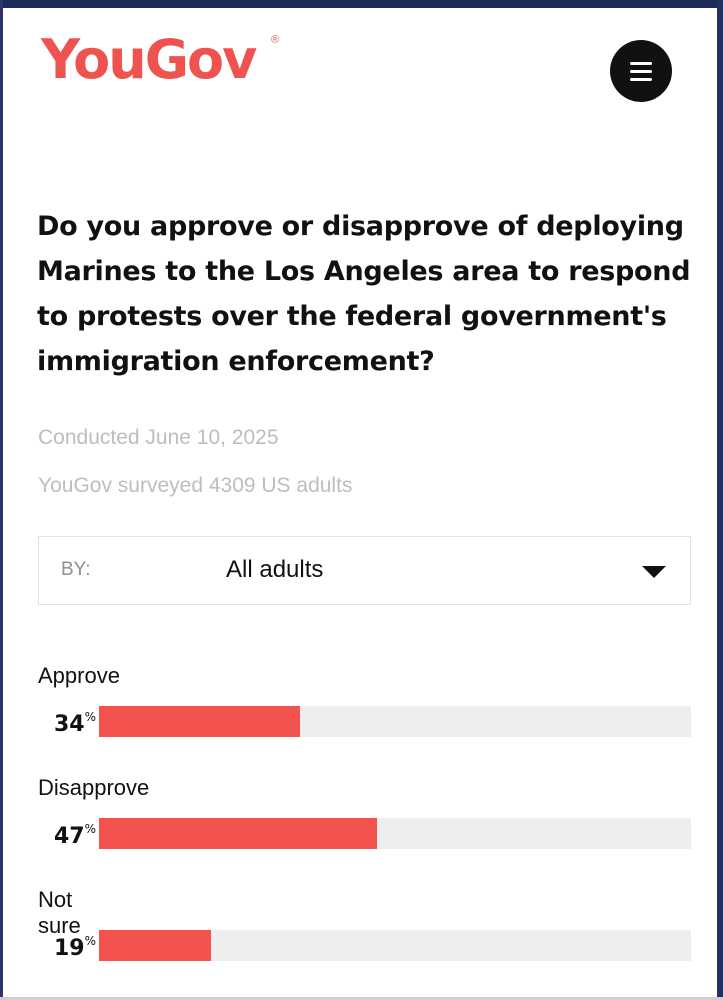 The image size is (723, 1000). Describe the element at coordinates (238, 833) in the screenshot. I see `result-bar-disapprove` at that location.